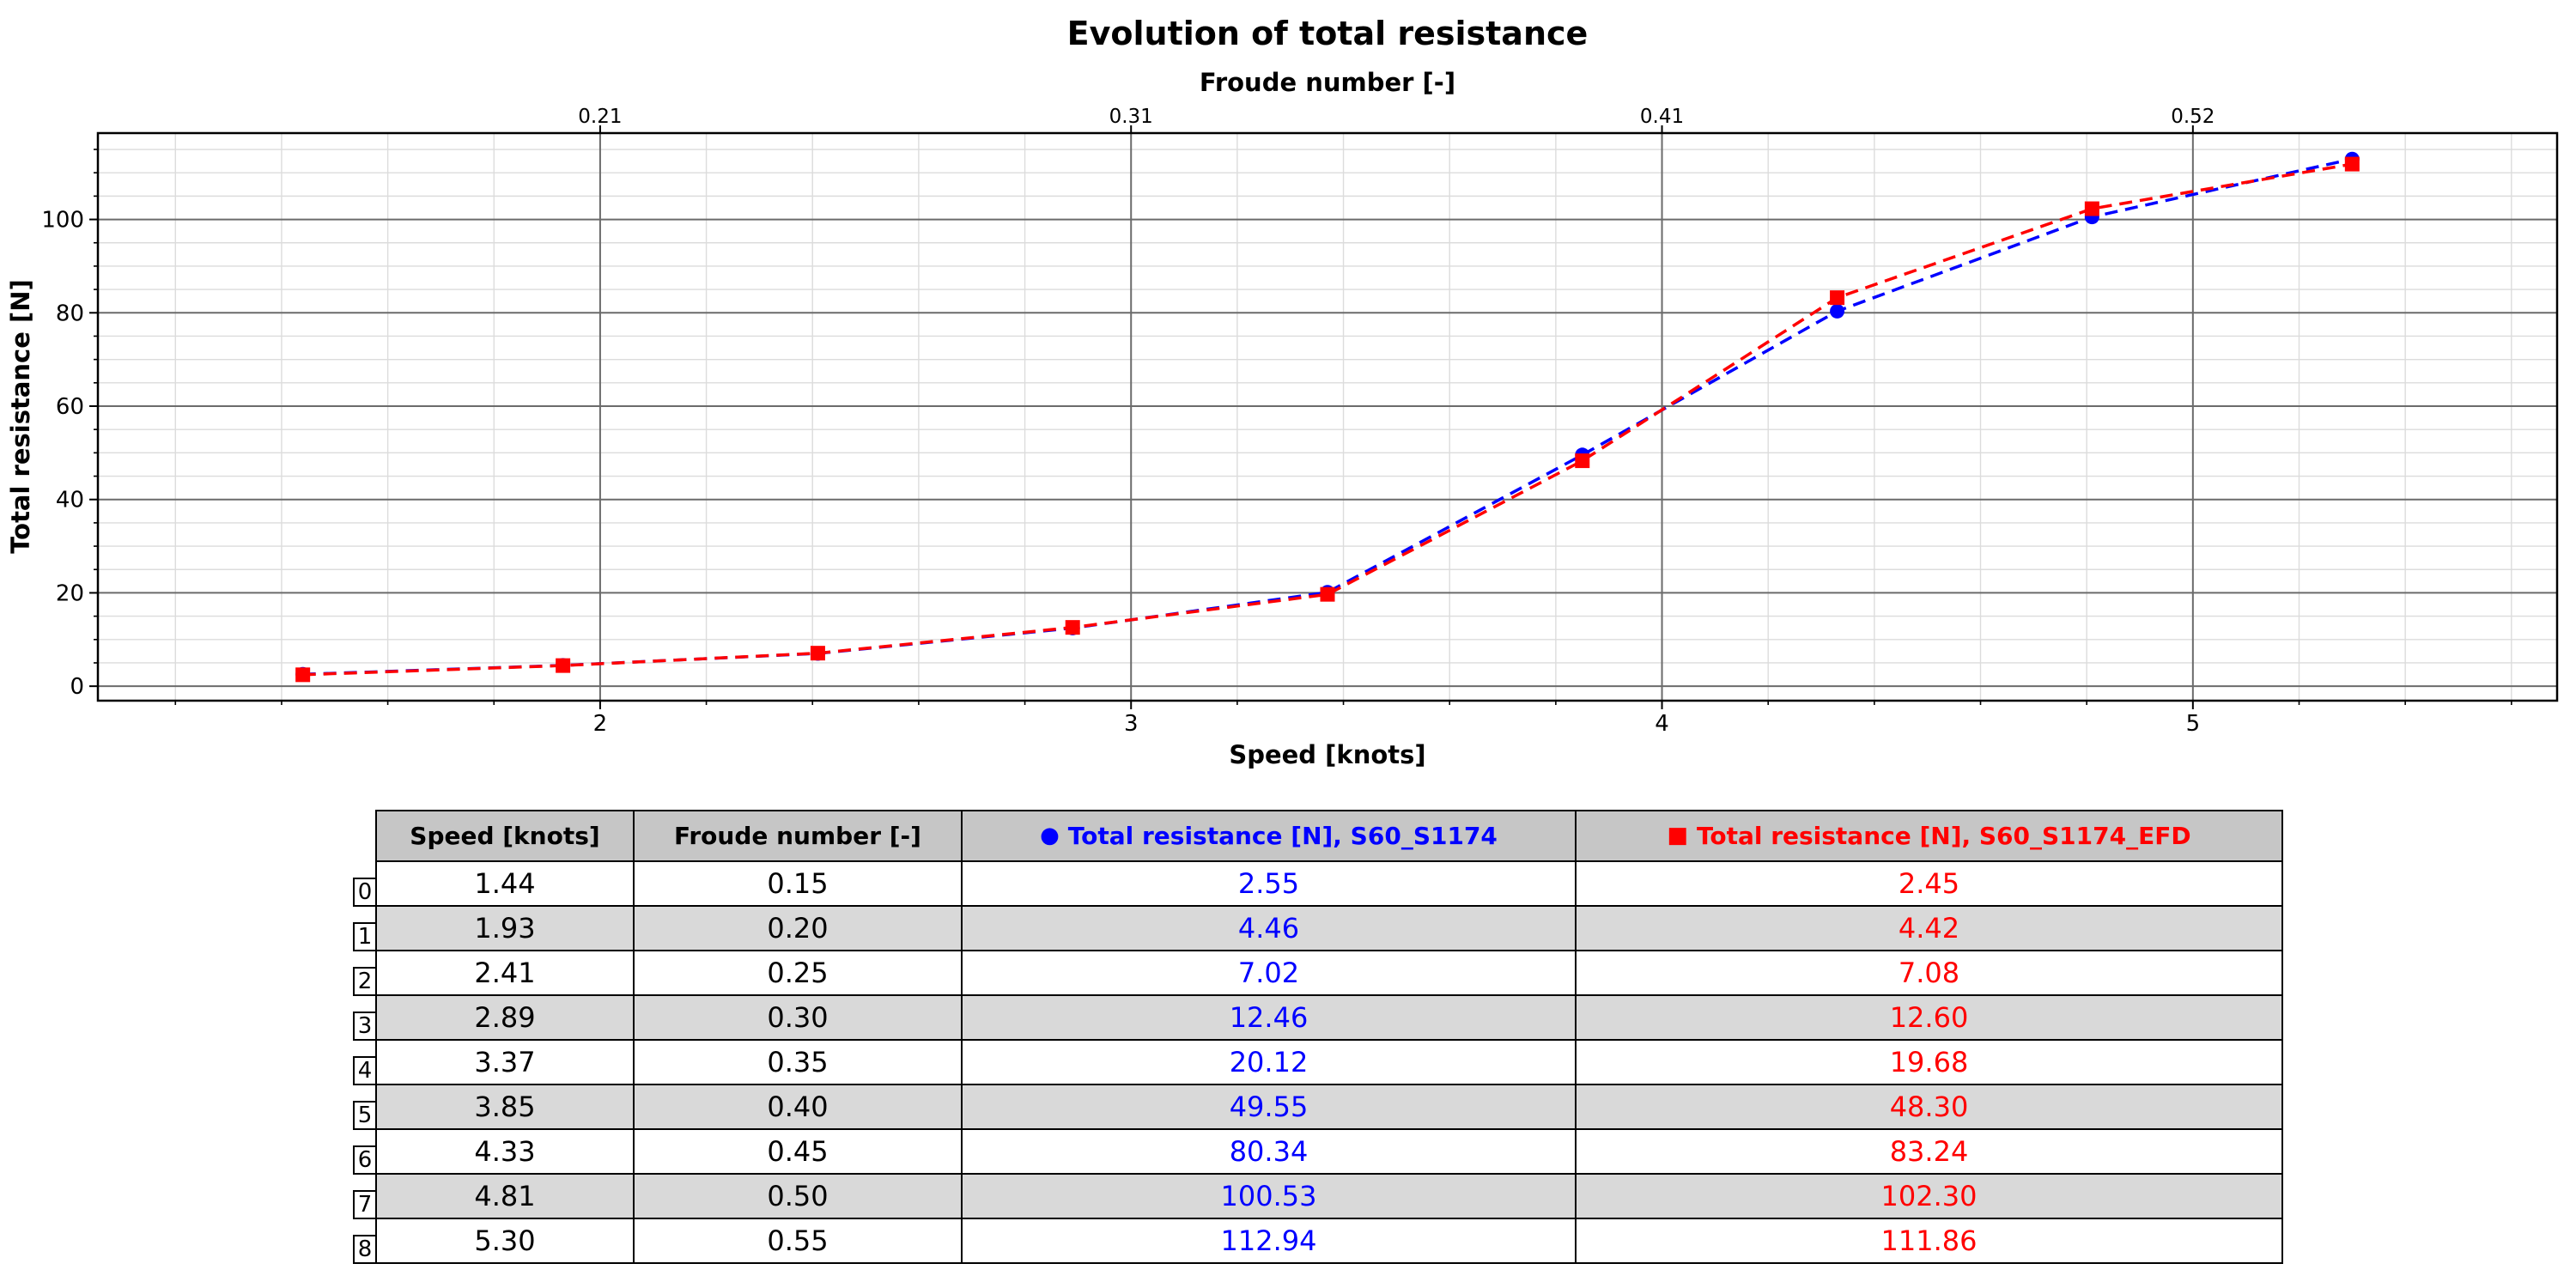  I want to click on table-cell: 4.33, so click(505, 1151).